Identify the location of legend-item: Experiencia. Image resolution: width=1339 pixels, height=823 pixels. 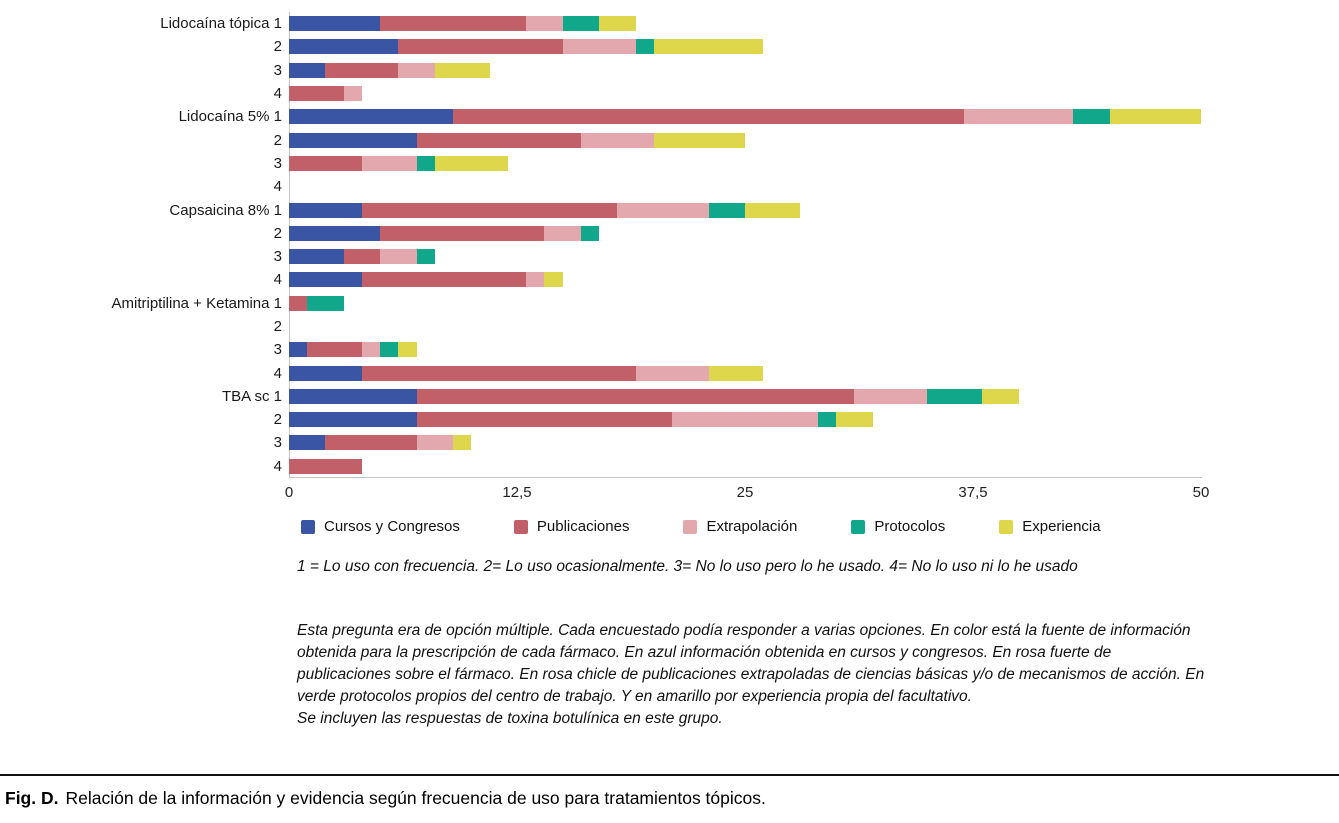
(1050, 526).